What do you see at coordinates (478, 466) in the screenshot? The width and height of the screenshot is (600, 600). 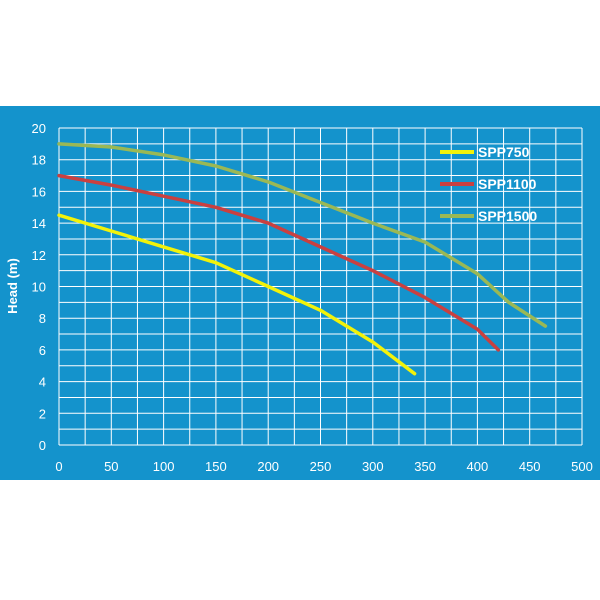 I see `x-tick-label: 400` at bounding box center [478, 466].